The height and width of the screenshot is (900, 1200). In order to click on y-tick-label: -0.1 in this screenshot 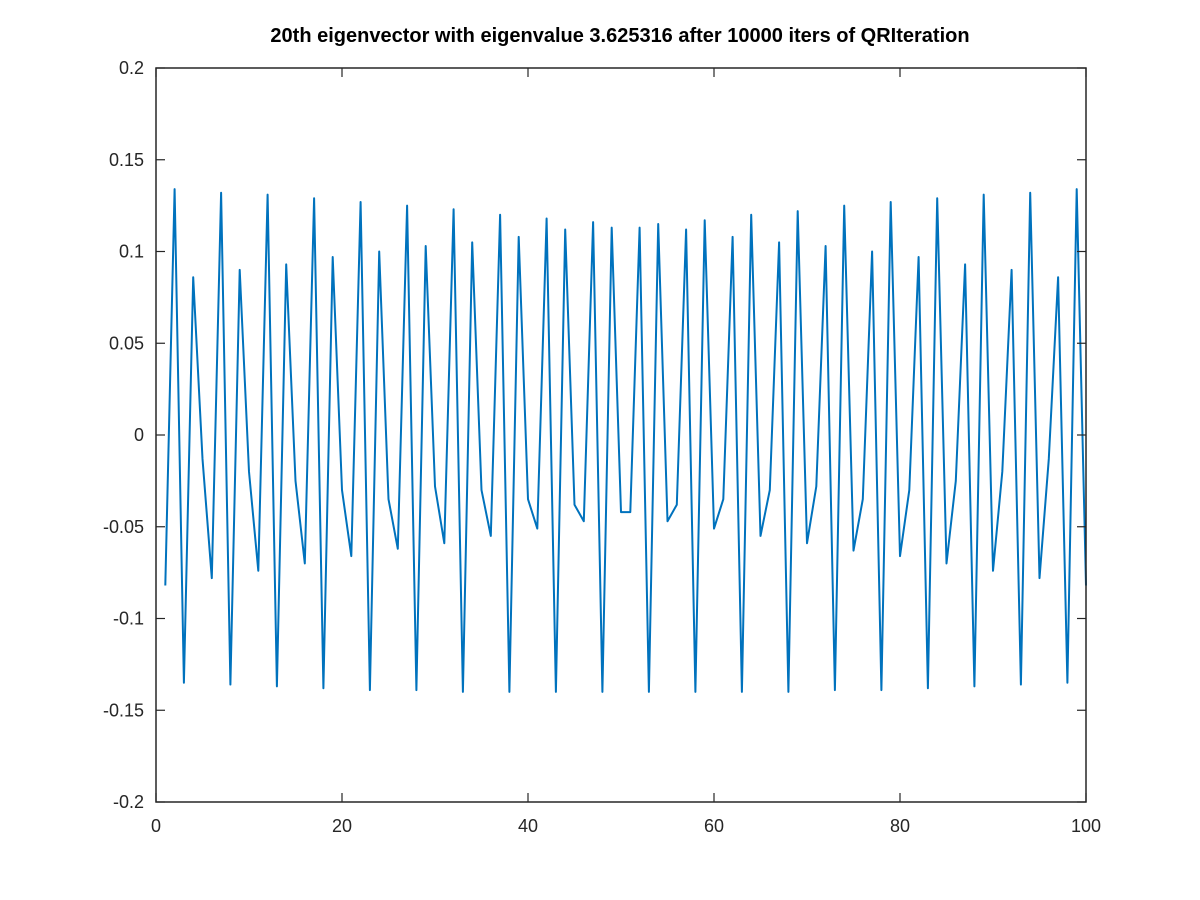, I will do `click(128, 619)`.